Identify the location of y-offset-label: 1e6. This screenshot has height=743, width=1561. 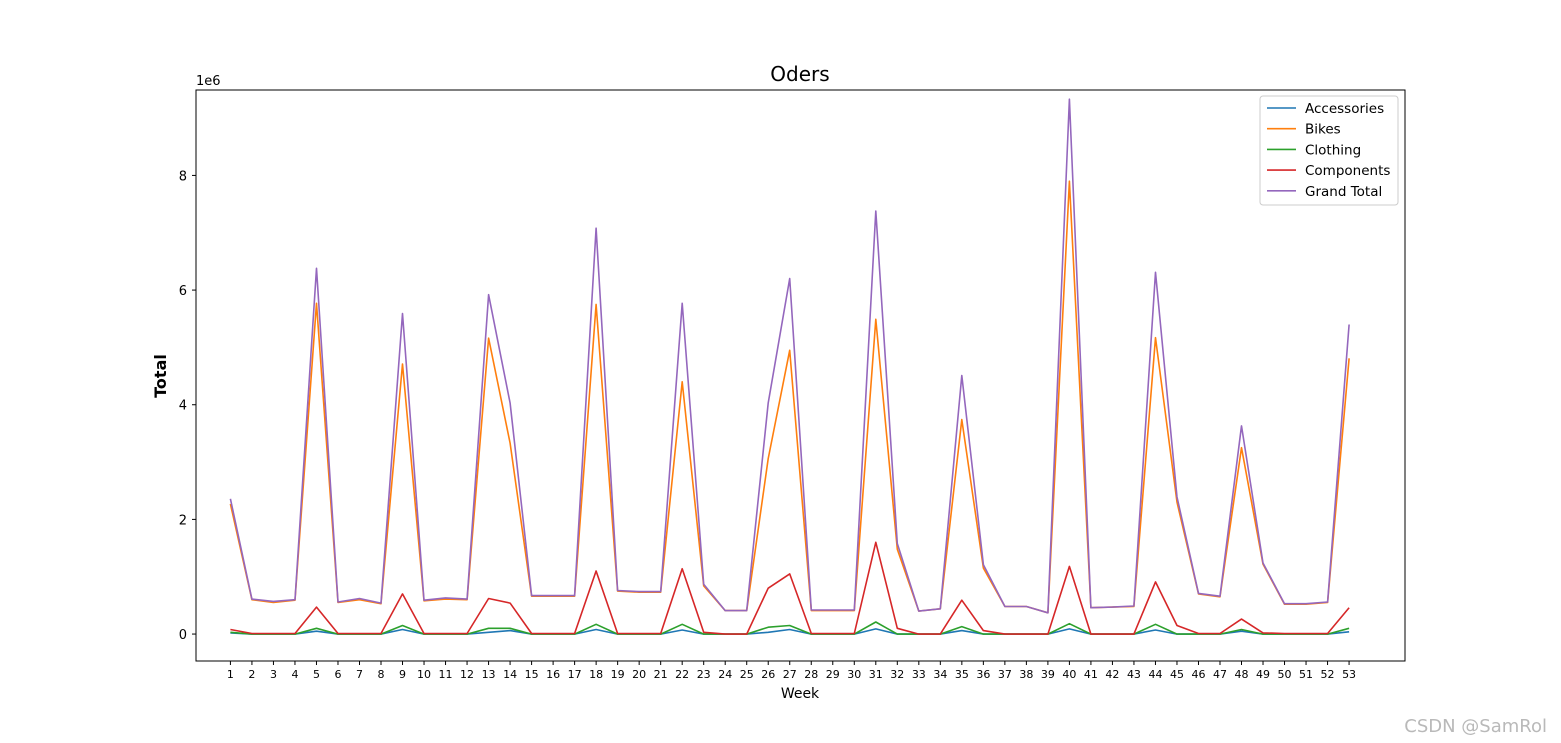
(208, 81).